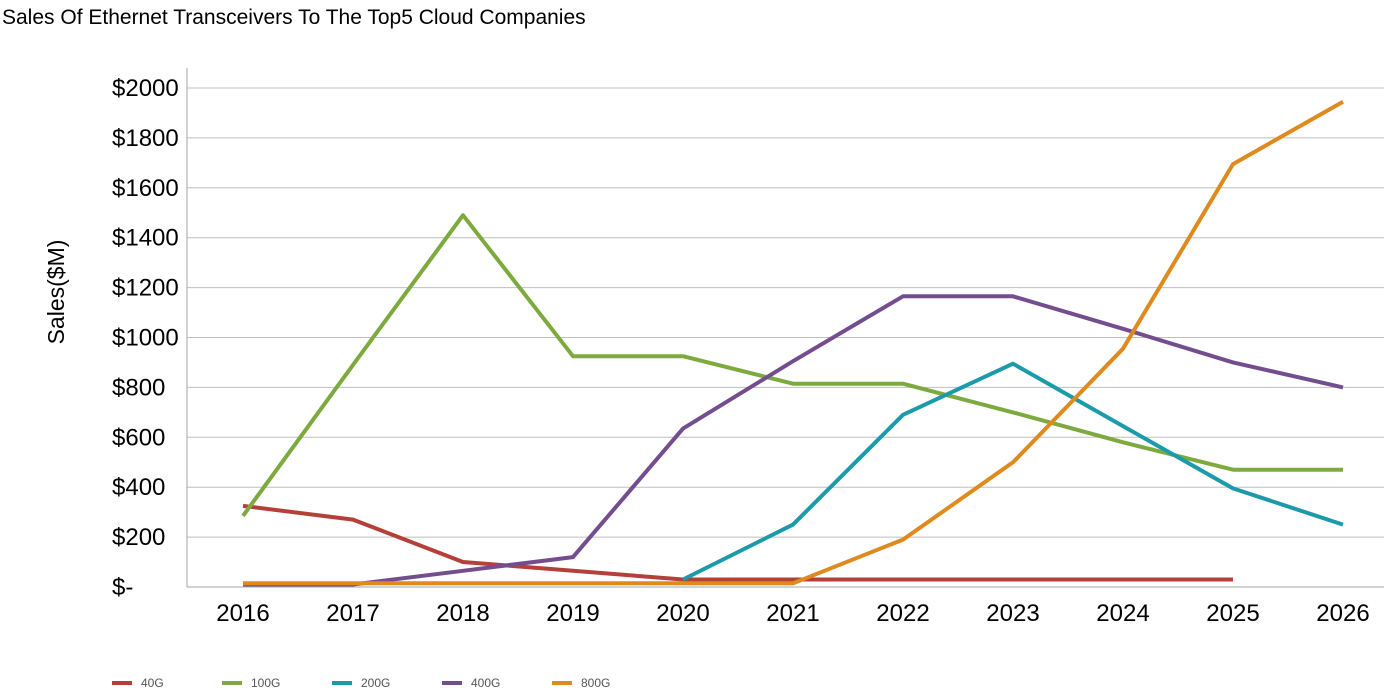 The width and height of the screenshot is (1384, 691). What do you see at coordinates (352, 613) in the screenshot?
I see `x-tick-label: 2017` at bounding box center [352, 613].